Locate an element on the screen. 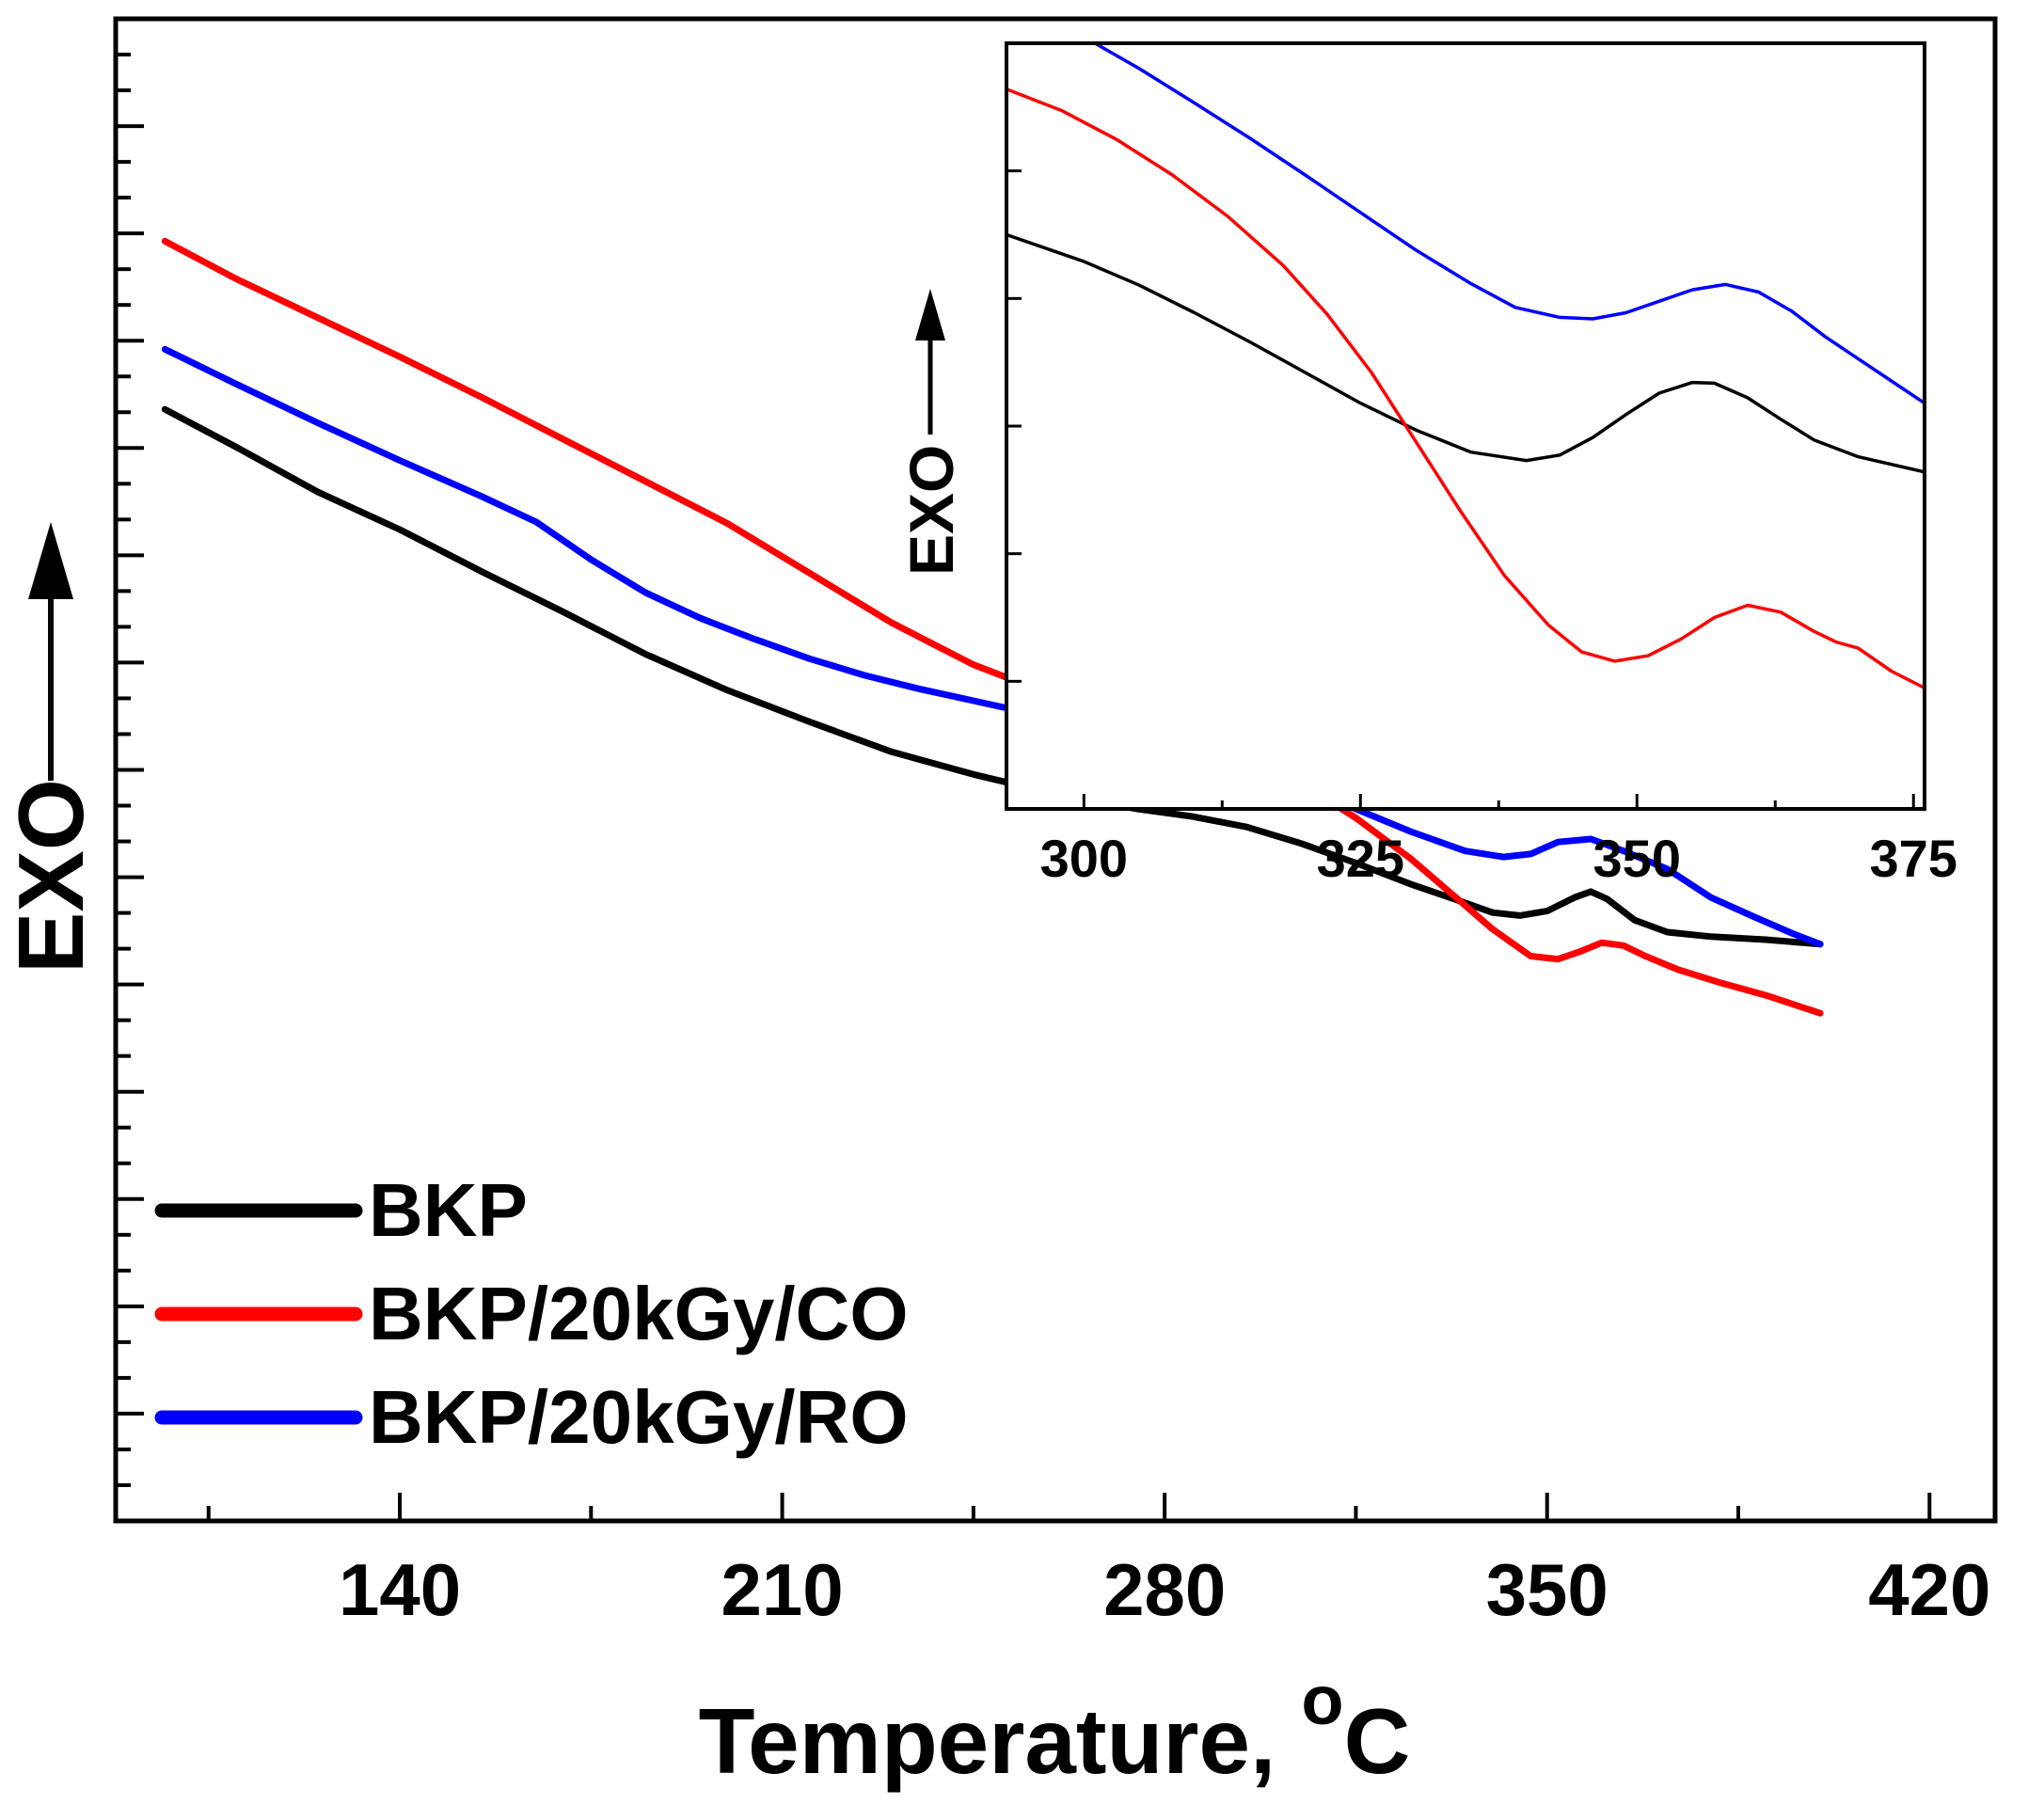  inset-series-bkp is located at coordinates (1465, 353).